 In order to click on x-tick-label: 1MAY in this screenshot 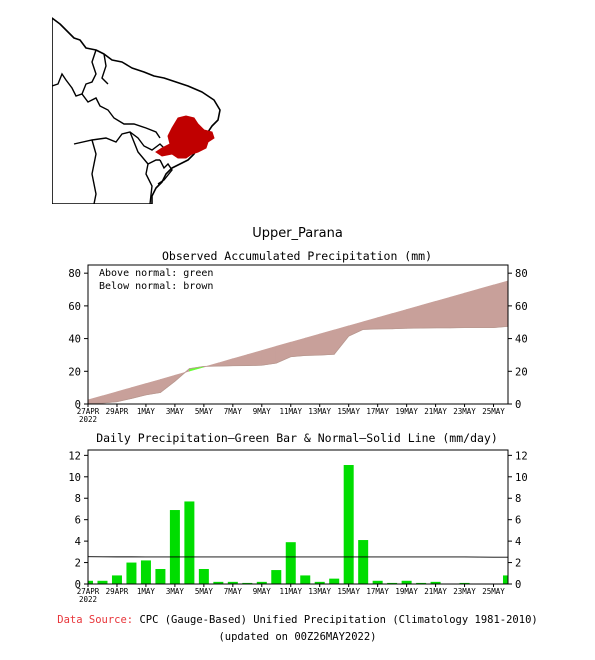, I will do `click(146, 411)`.